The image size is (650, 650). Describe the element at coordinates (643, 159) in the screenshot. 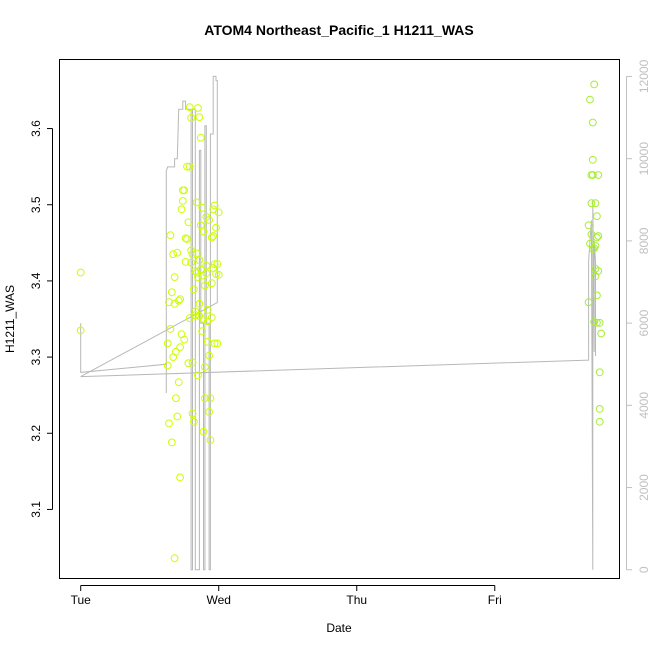

I see `y2-tick-label: 10000` at that location.